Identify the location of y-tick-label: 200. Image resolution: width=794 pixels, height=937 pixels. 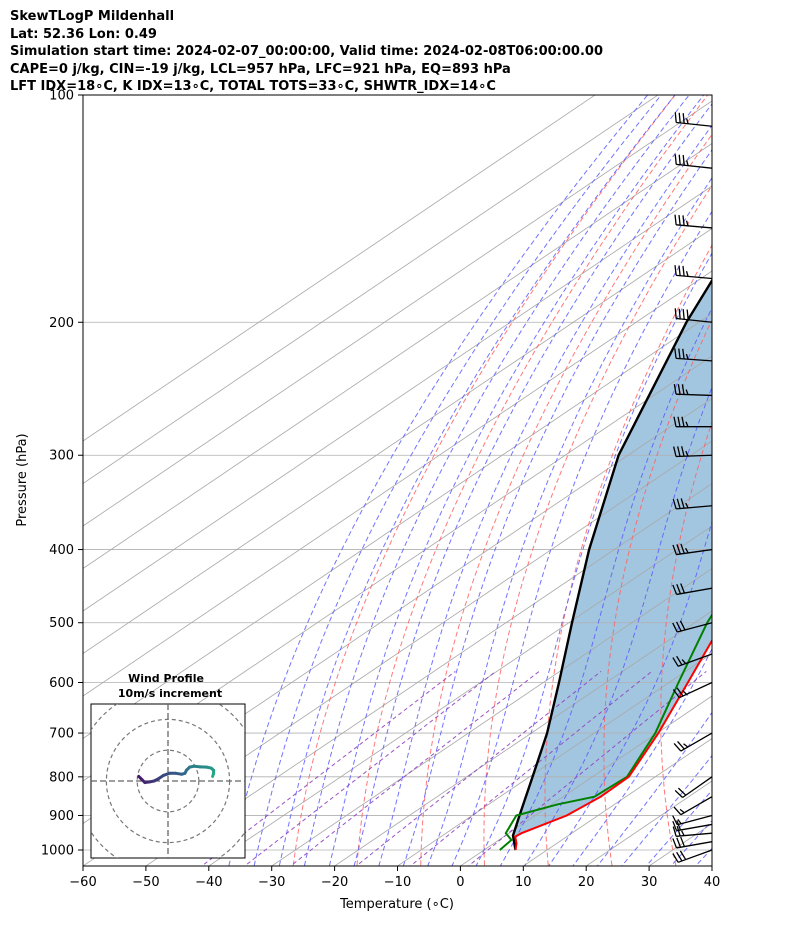
(61, 323).